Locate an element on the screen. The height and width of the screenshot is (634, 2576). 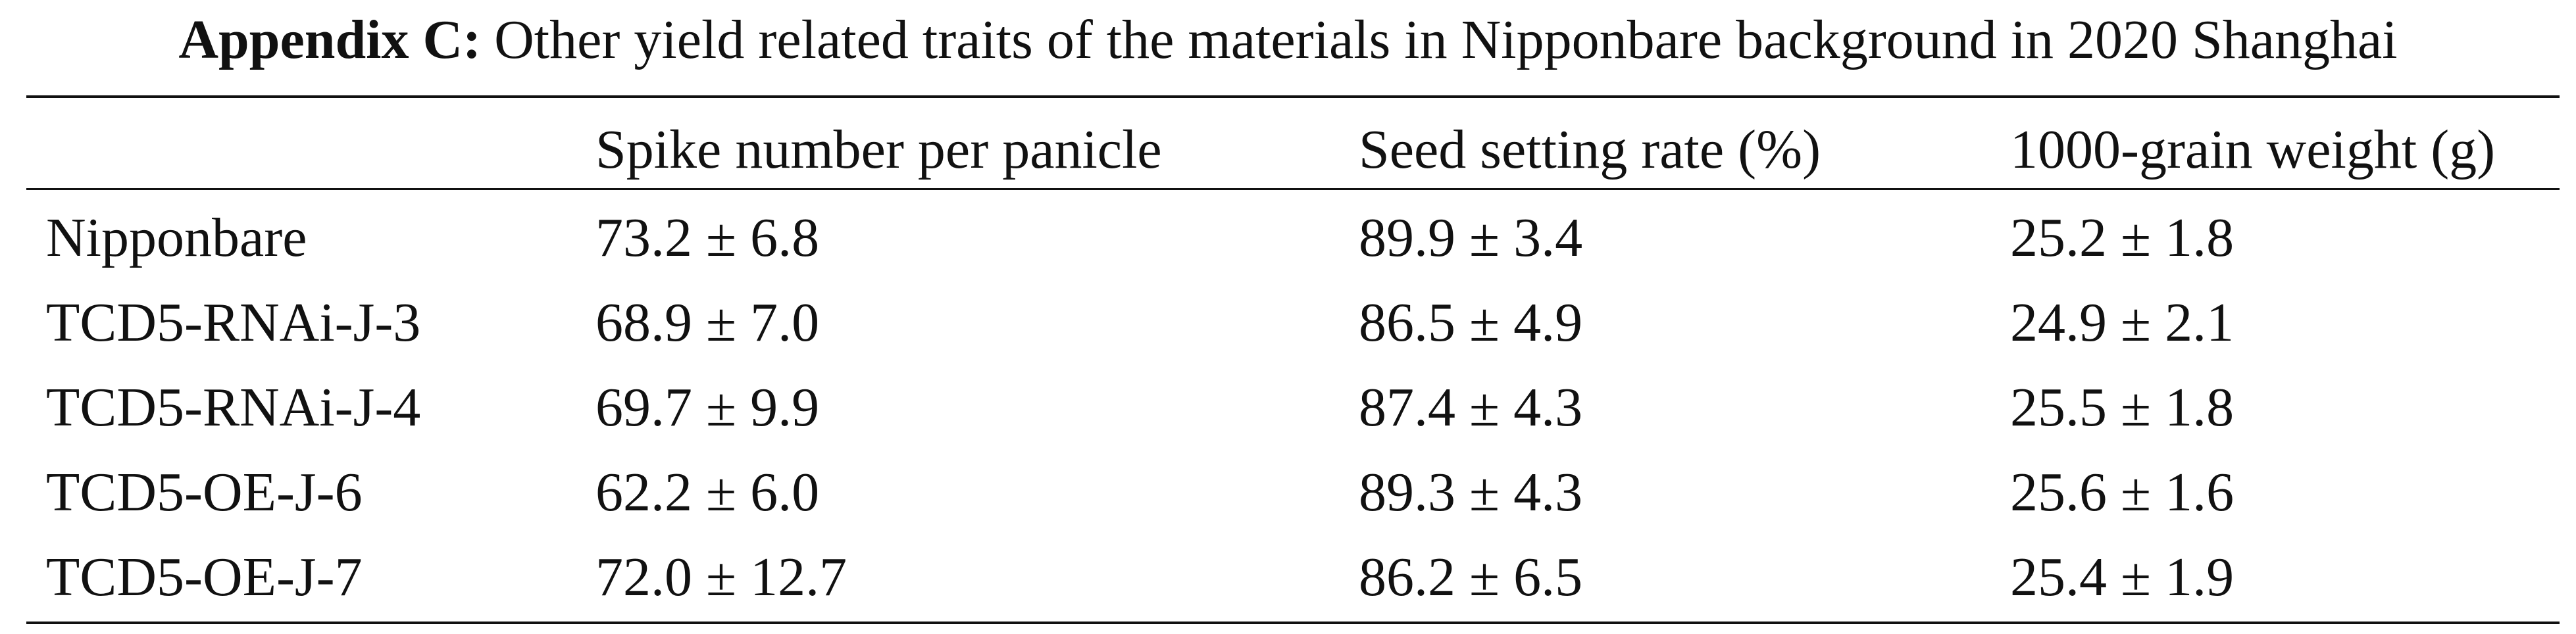
row-label: TCD5-RNAi-J-3 is located at coordinates (234, 322).